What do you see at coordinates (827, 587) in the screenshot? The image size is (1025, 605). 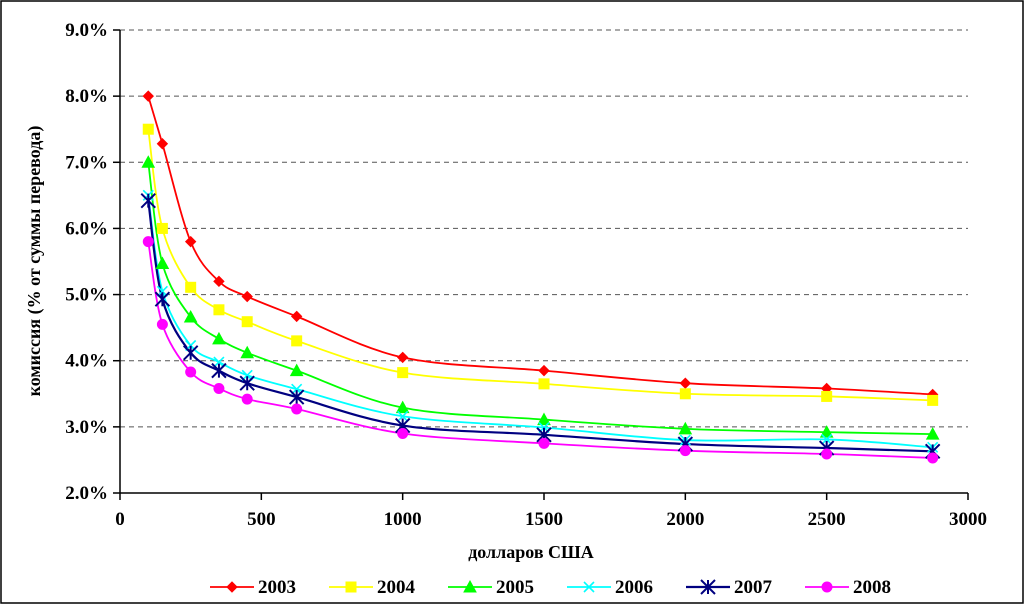 I see `legend-marker-2008` at bounding box center [827, 587].